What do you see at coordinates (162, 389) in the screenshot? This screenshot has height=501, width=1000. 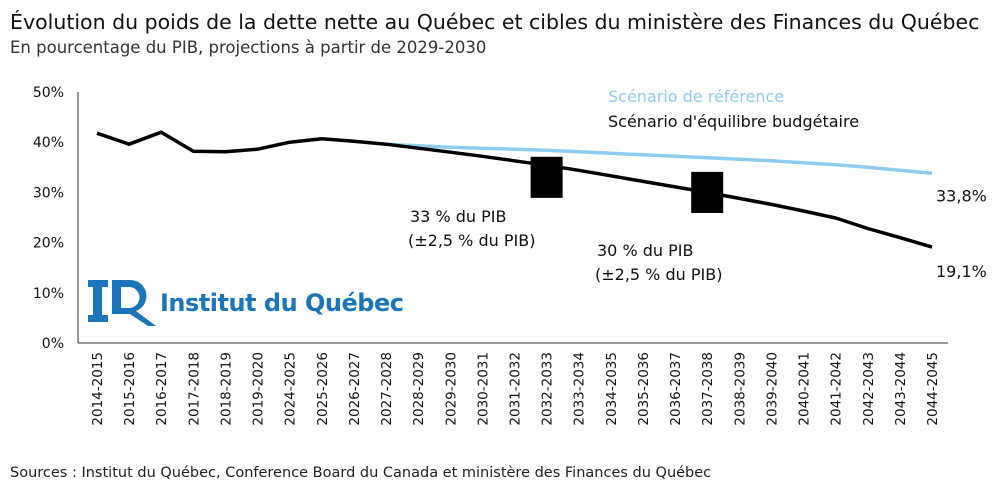 I see `x-tick-label: 2016-2017` at bounding box center [162, 389].